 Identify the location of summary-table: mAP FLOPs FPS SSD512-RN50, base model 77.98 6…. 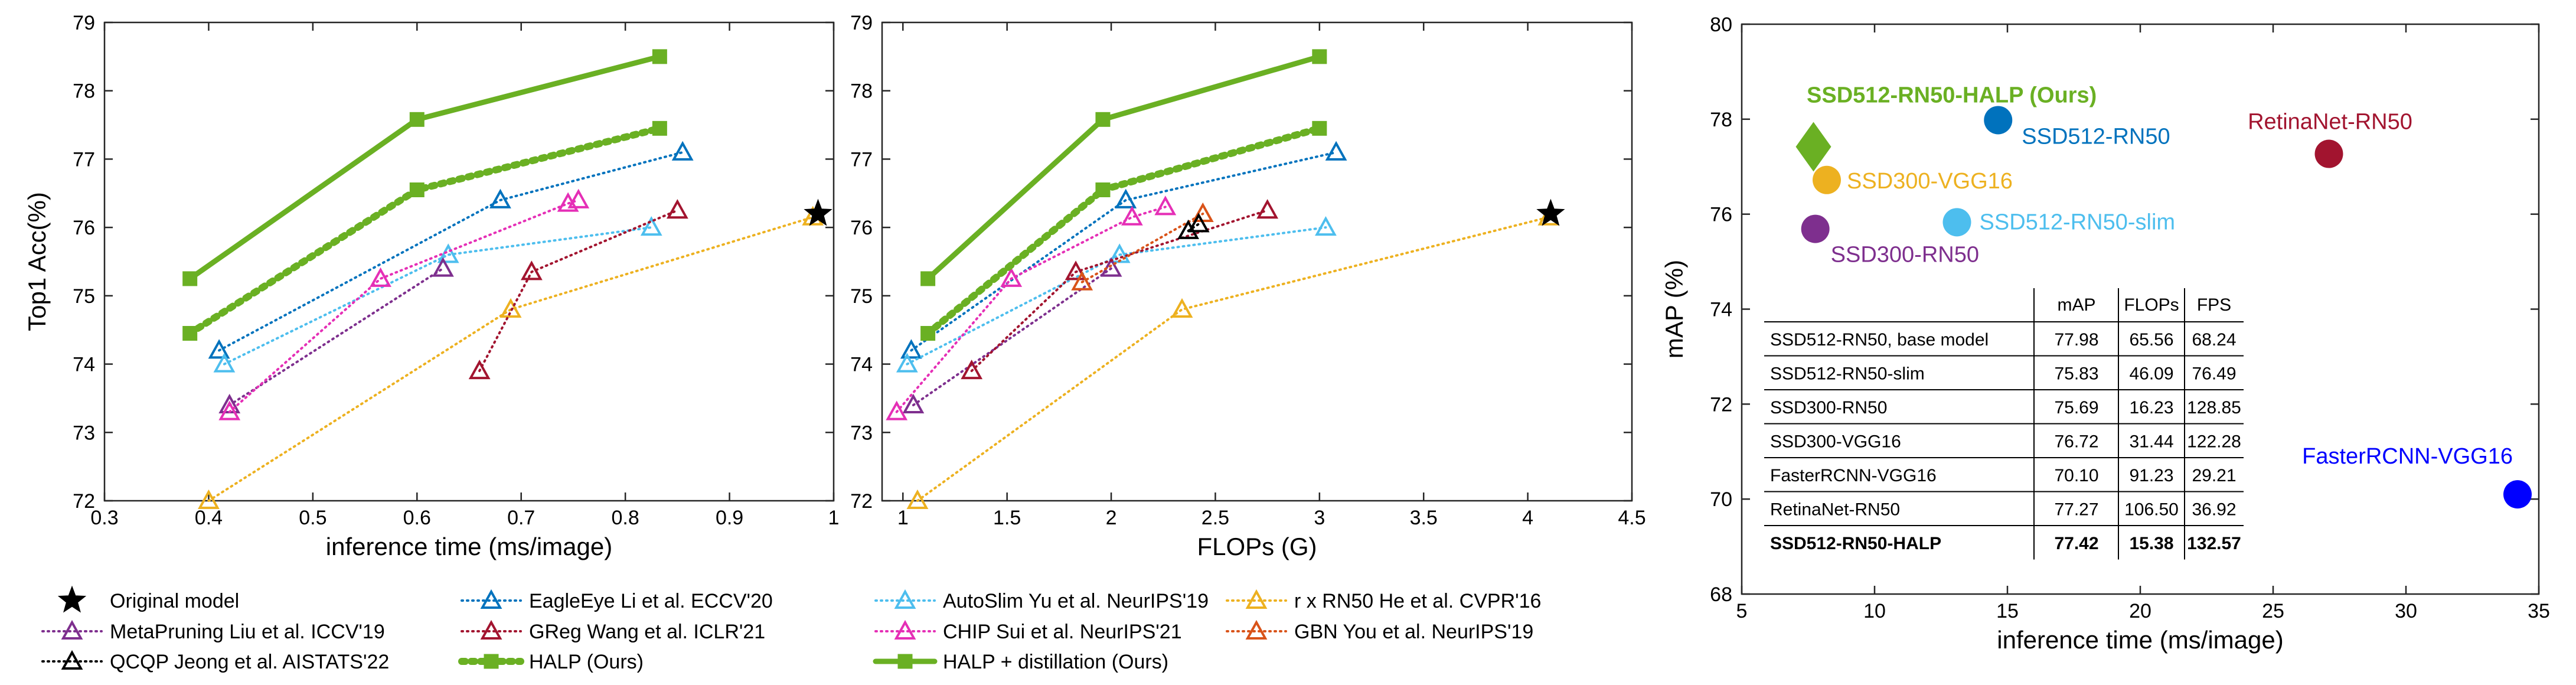
(2004, 424).